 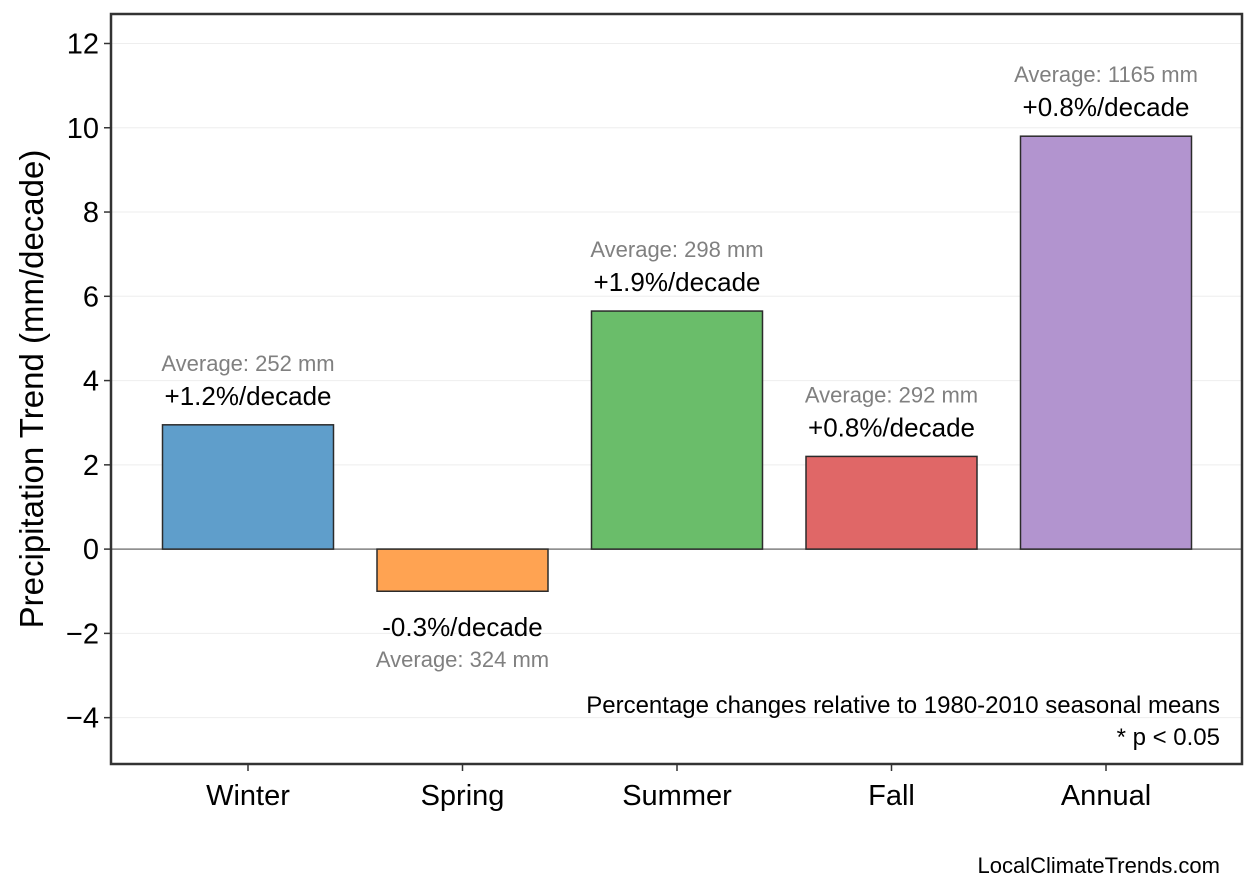 I want to click on note-significance: * p < 0.05, so click(x=1168, y=737).